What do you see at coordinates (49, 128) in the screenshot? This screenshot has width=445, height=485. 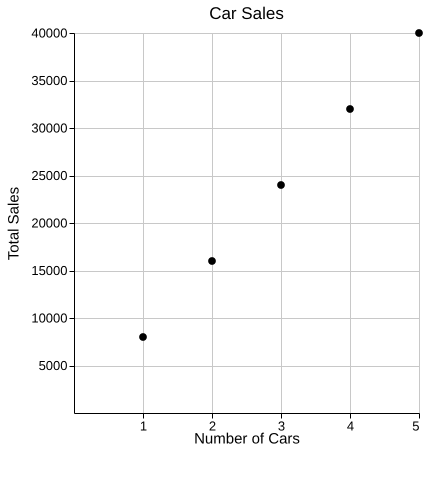 I see `y-tick-label: 30000` at bounding box center [49, 128].